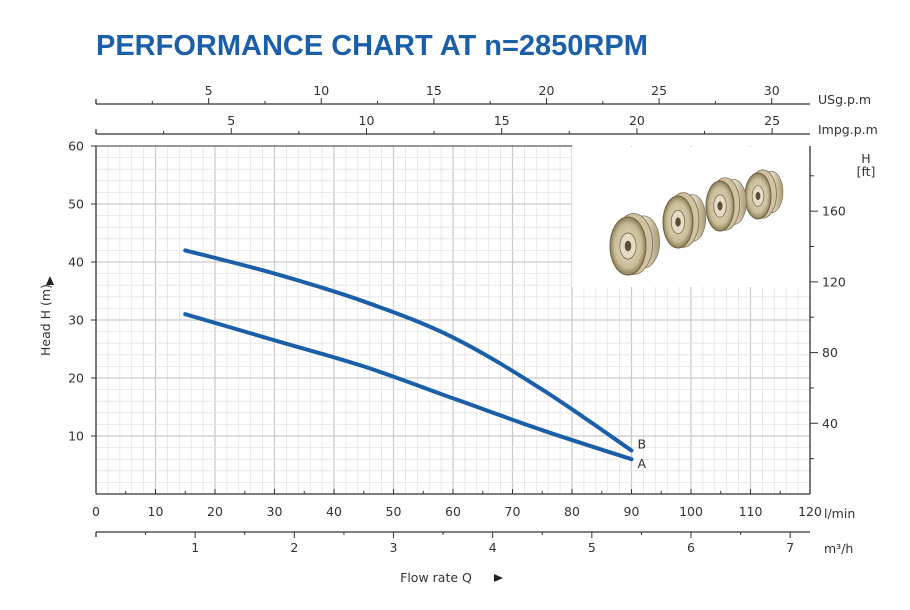 The height and width of the screenshot is (610, 910). Describe the element at coordinates (156, 511) in the screenshot. I see `x-tick-label: 10` at that location.